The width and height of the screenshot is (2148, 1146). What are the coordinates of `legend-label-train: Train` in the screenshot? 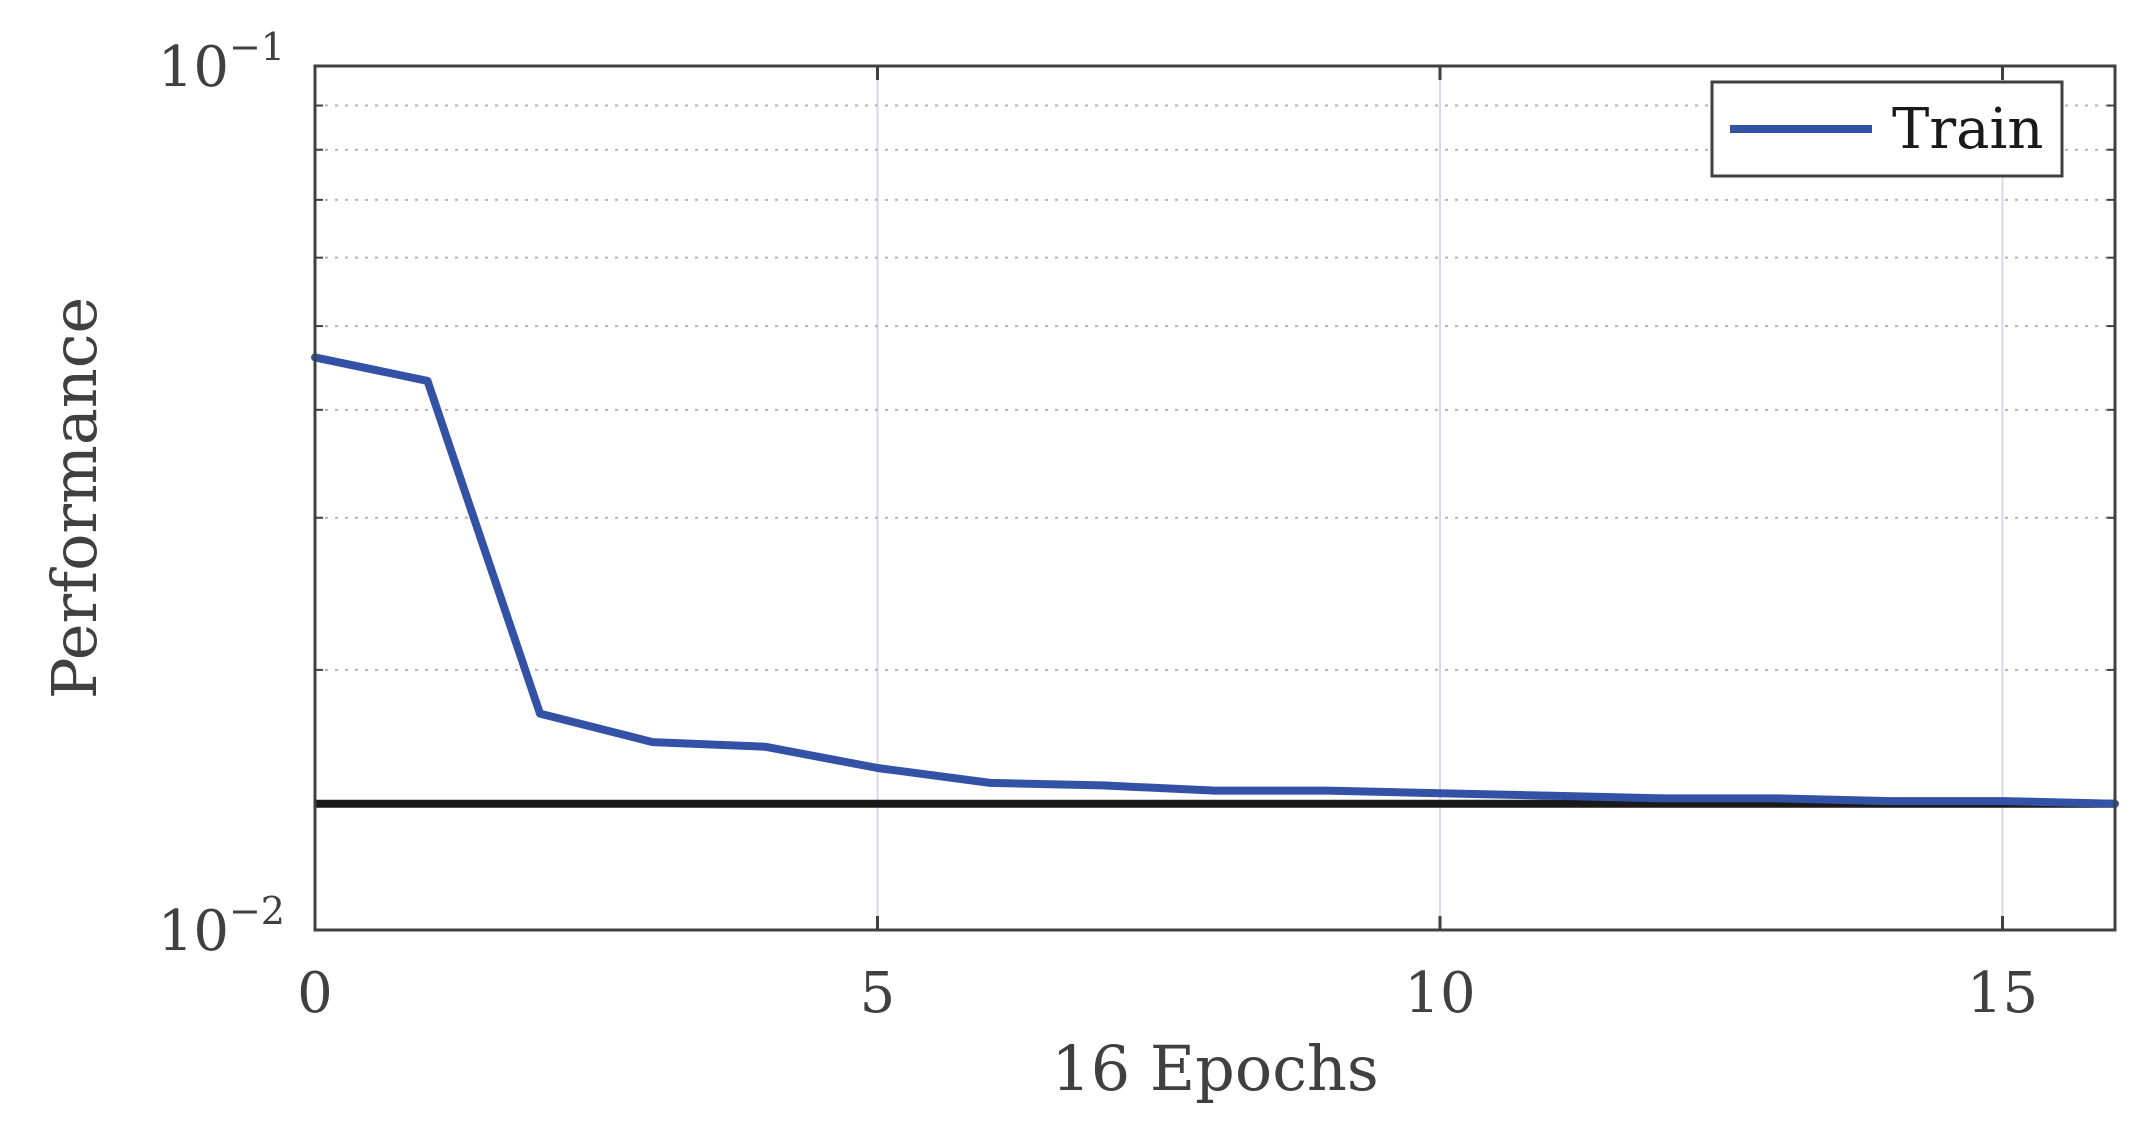 It's located at (1967, 129).